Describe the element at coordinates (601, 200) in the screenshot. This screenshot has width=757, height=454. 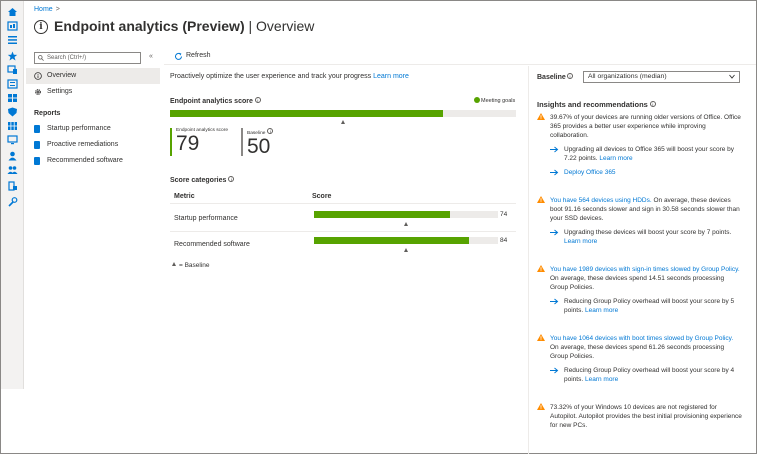
I see `insight-link: You have 564 devices using HDDs.` at that location.